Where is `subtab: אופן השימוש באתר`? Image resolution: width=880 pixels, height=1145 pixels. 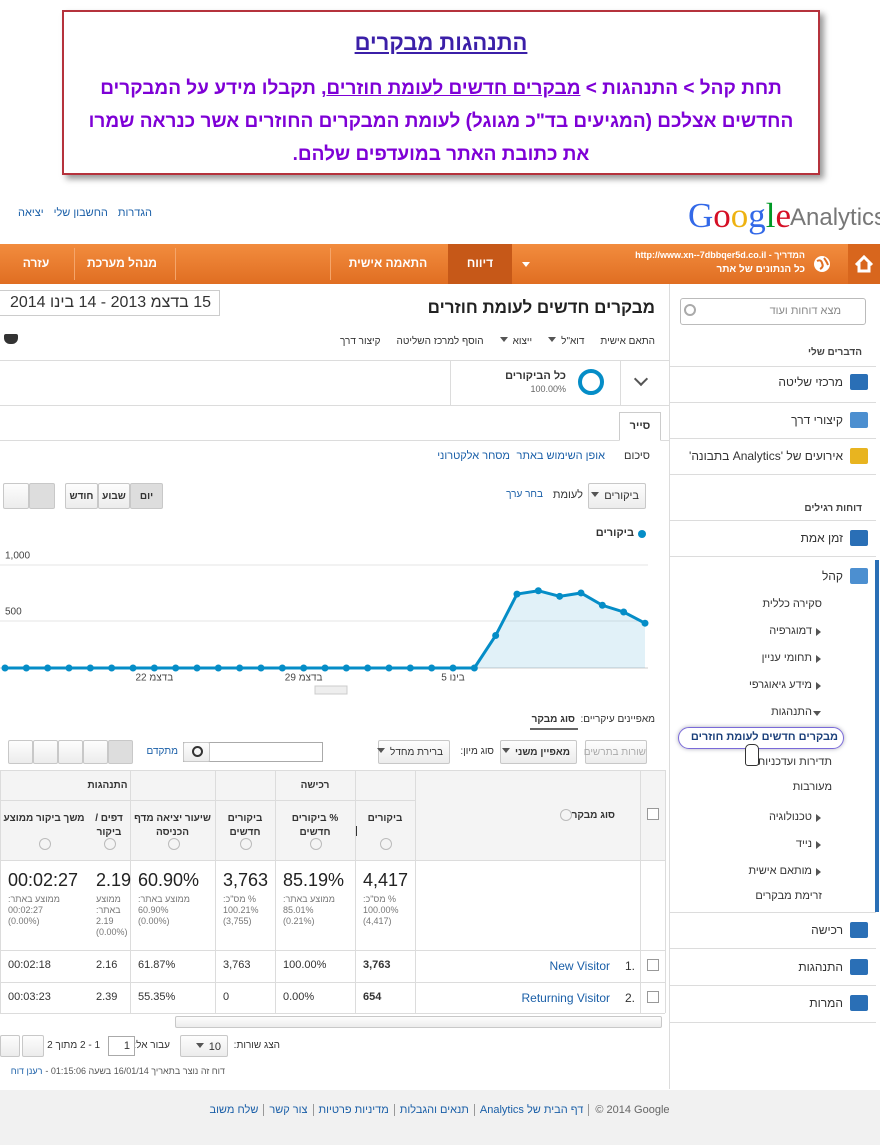 subtab: אופן השימוש באתר is located at coordinates (561, 456).